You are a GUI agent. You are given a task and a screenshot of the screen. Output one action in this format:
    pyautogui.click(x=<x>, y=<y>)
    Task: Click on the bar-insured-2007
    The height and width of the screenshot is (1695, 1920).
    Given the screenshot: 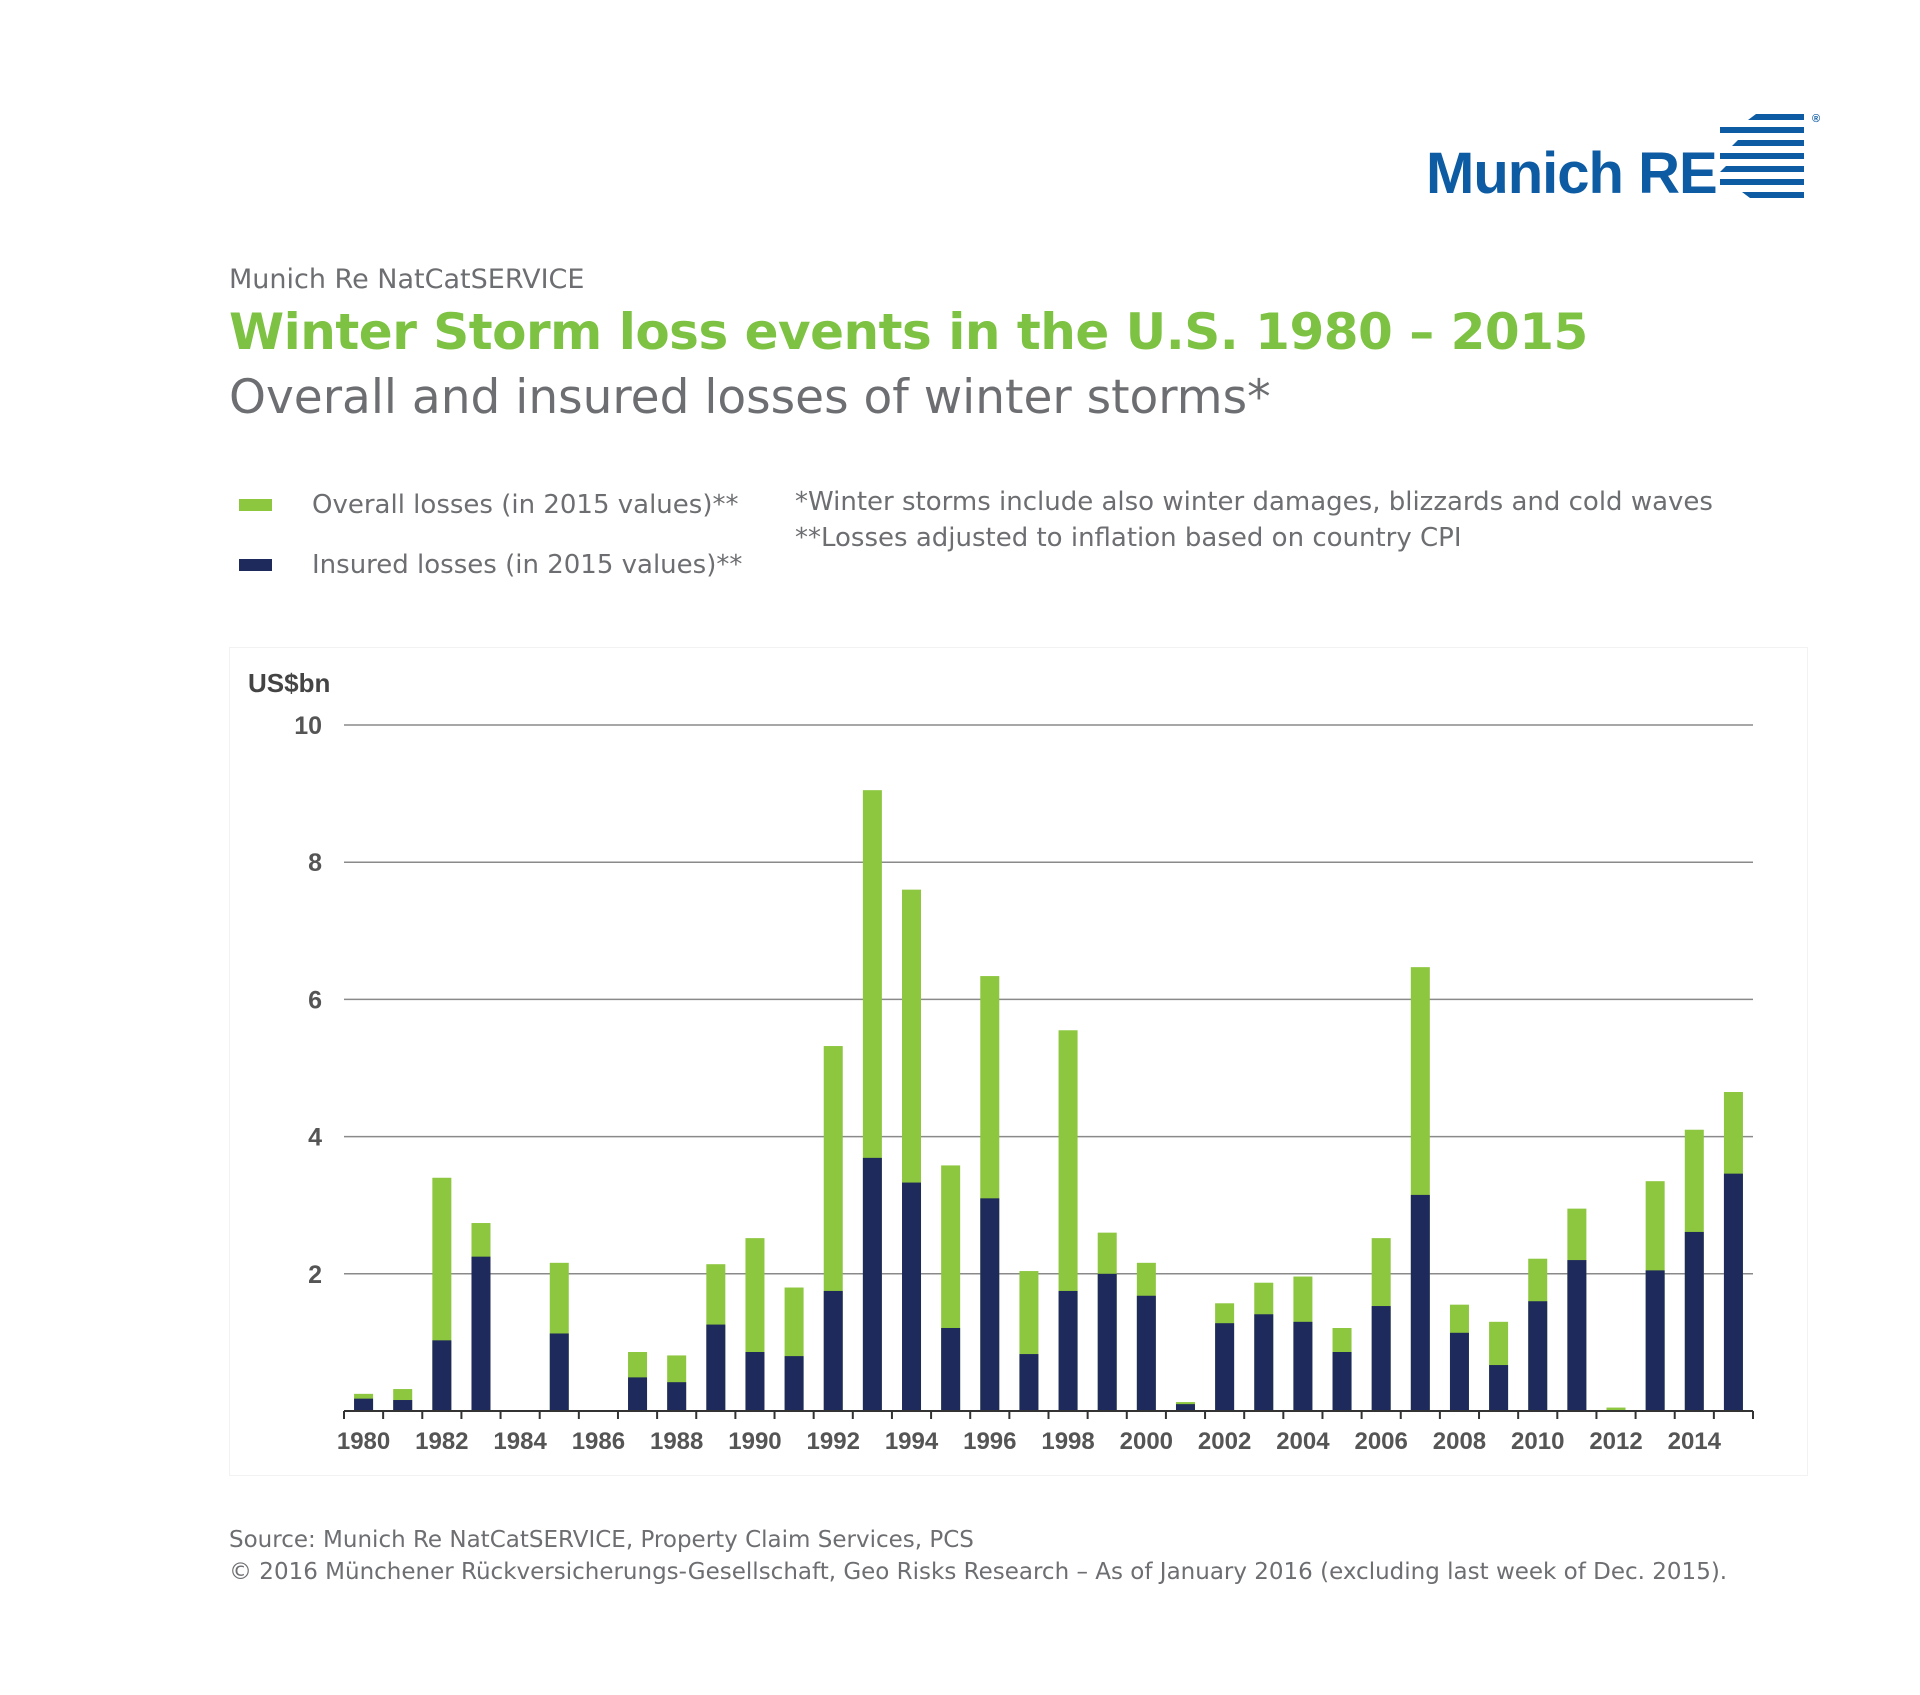 What is the action you would take?
    pyautogui.click(x=1420, y=1302)
    